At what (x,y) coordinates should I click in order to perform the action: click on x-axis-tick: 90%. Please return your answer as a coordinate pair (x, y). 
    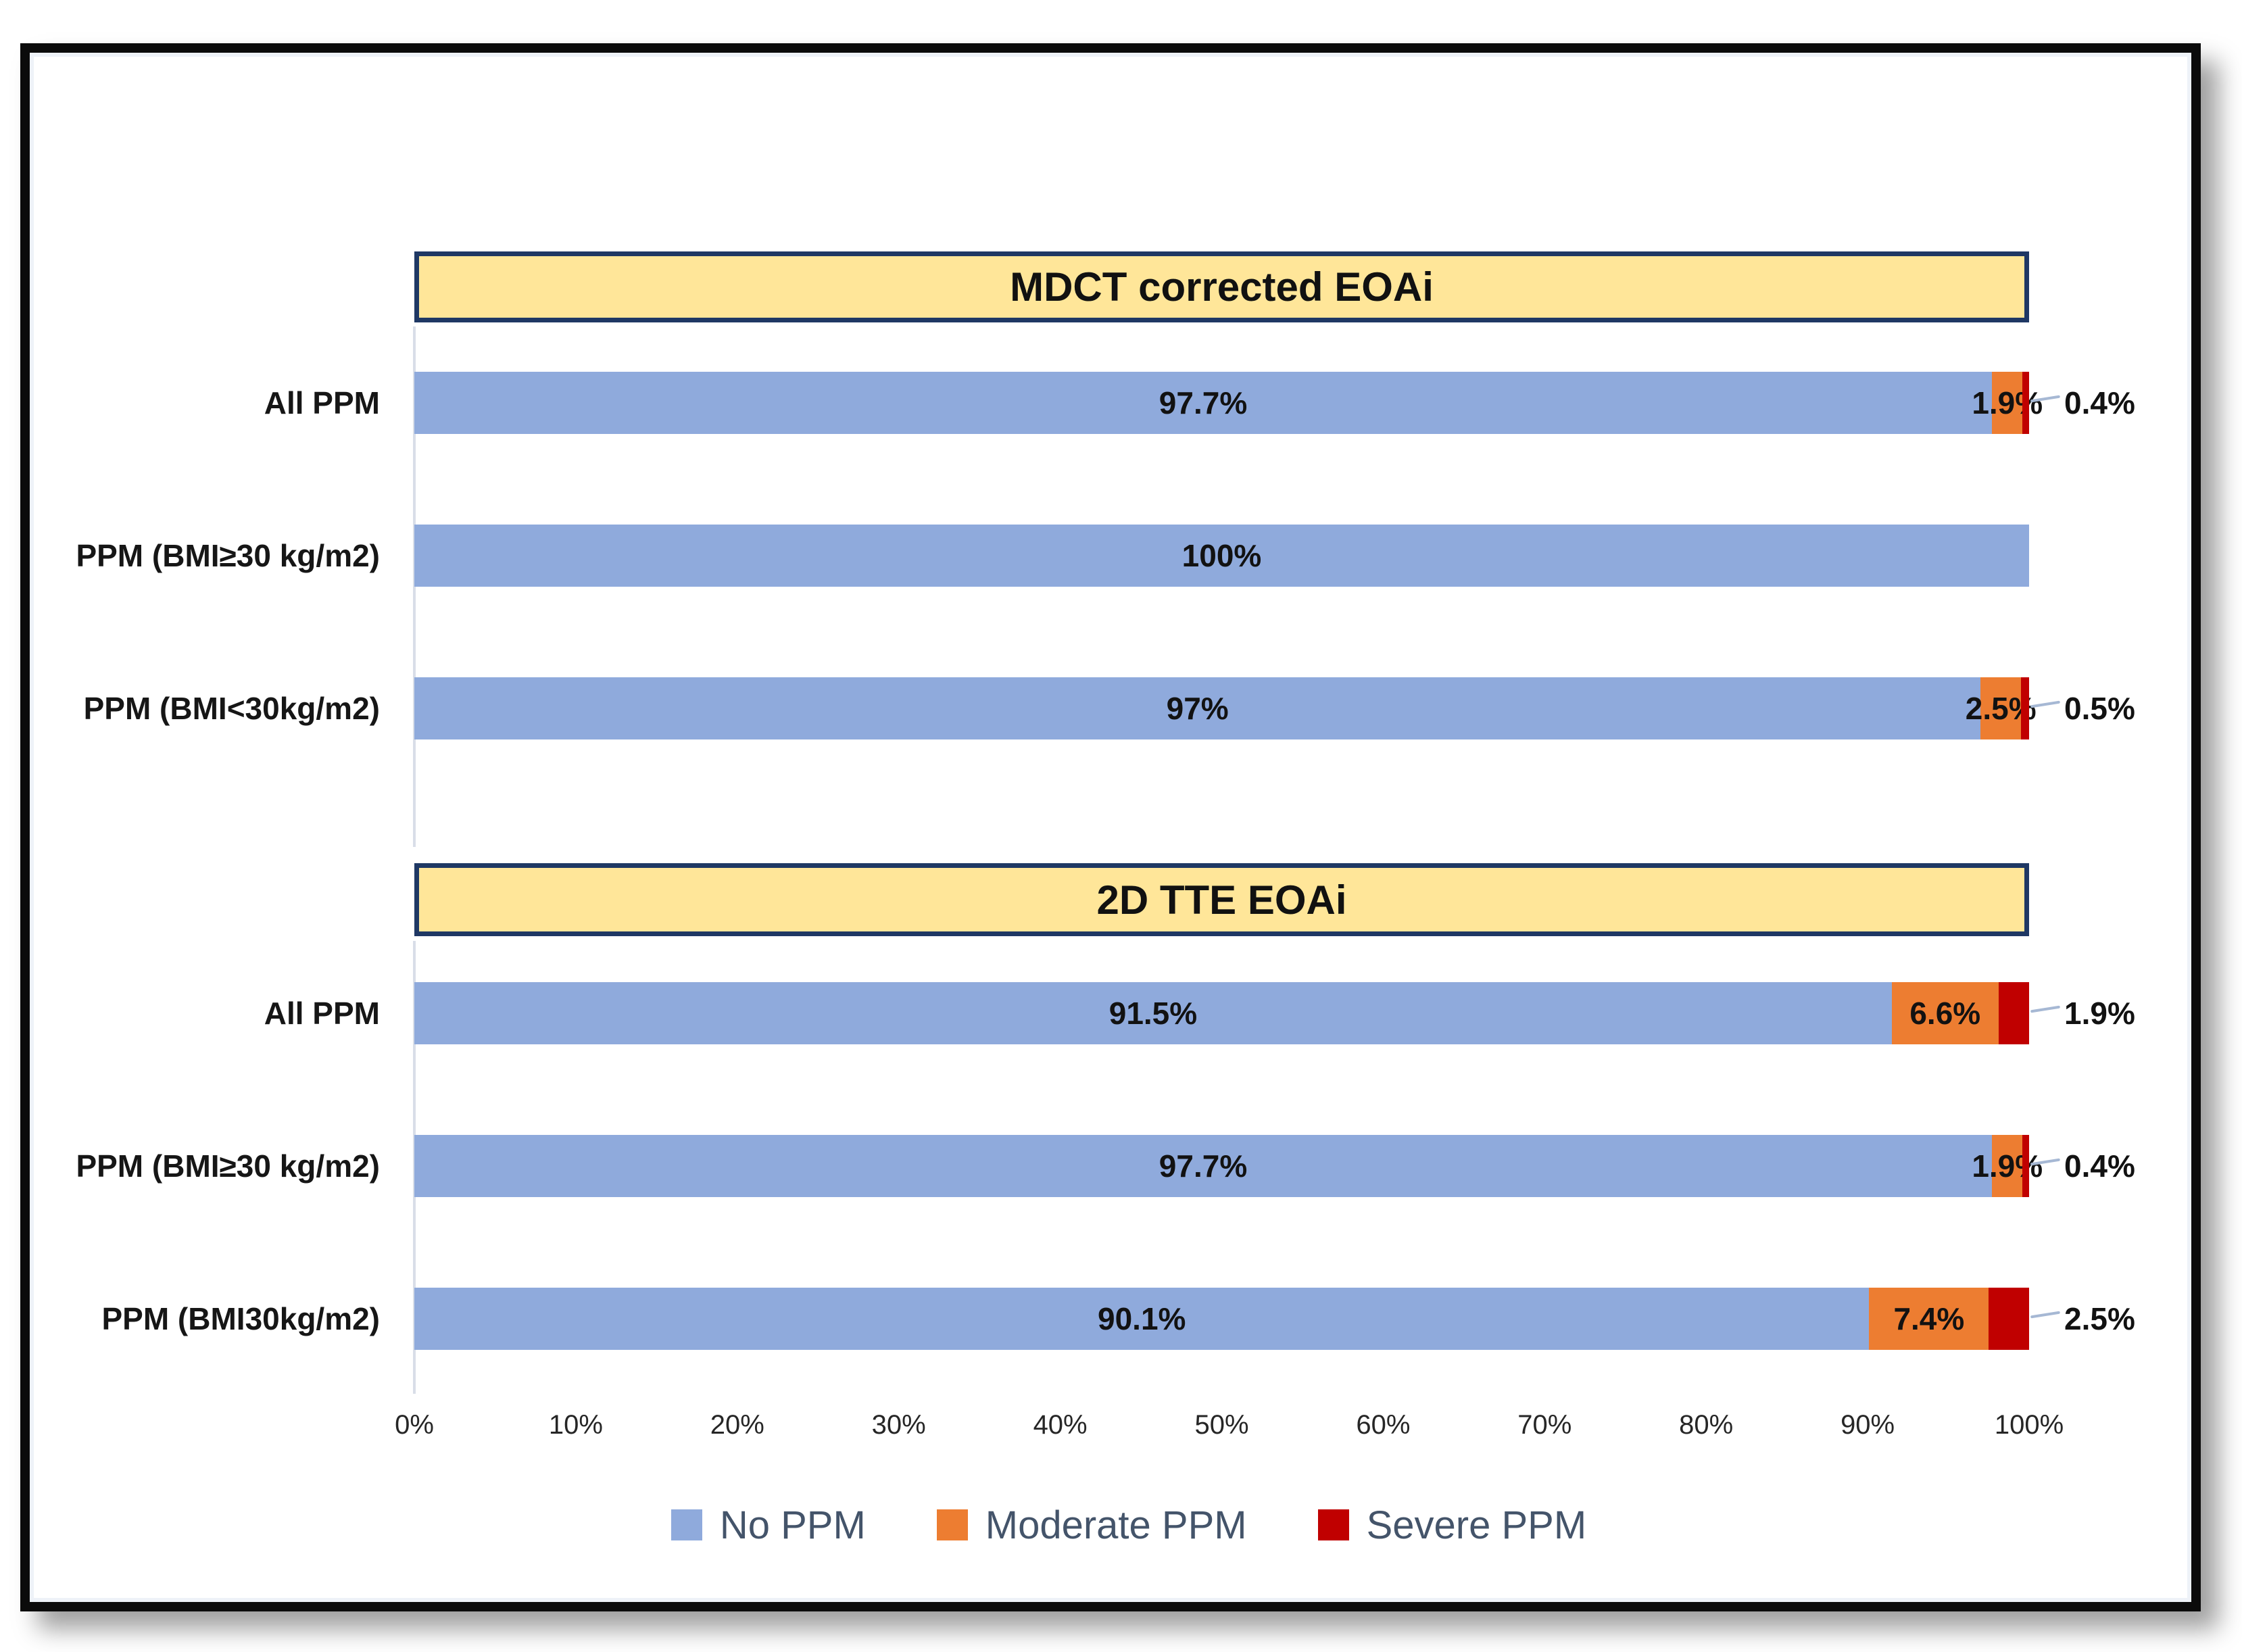
    Looking at the image, I should click on (1868, 1425).